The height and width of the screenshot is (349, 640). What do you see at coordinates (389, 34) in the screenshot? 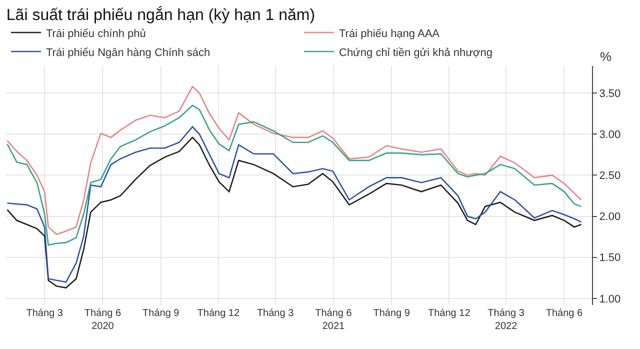
I see `legend-label: Trái phiếu hạng AAA` at bounding box center [389, 34].